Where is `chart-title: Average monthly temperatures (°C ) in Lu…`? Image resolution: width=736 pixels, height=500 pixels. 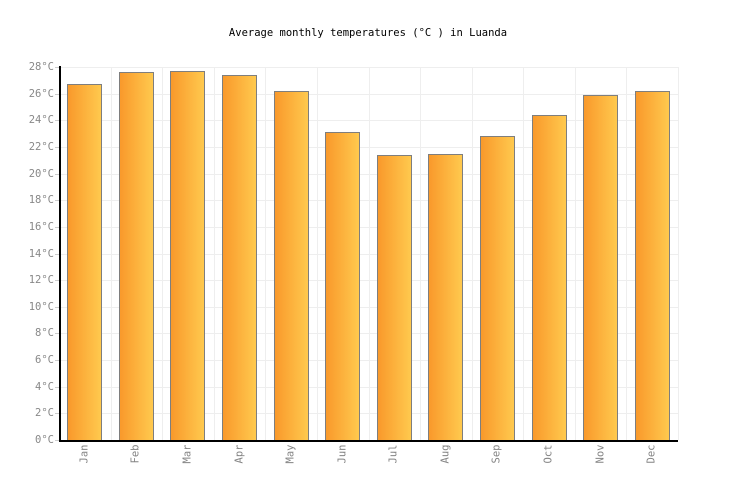
chart-title: Average monthly temperatures (°C ) in Lu… is located at coordinates (368, 33).